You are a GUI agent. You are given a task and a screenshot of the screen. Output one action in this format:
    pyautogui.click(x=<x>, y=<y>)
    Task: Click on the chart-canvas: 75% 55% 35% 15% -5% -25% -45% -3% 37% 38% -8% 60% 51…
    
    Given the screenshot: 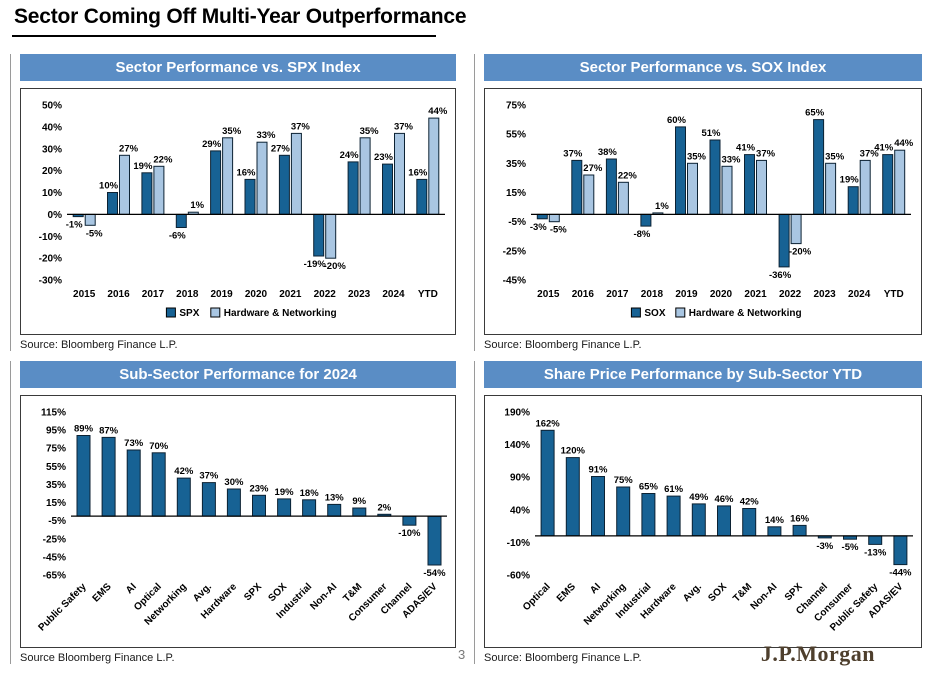 What is the action you would take?
    pyautogui.click(x=708, y=210)
    